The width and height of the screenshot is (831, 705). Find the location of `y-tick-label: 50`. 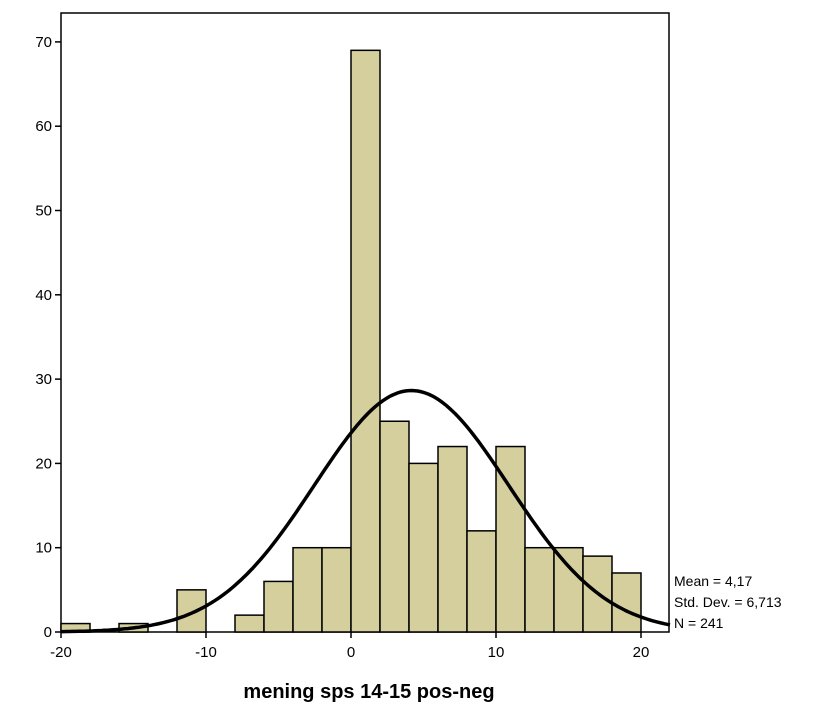

y-tick-label: 50 is located at coordinates (43, 211).